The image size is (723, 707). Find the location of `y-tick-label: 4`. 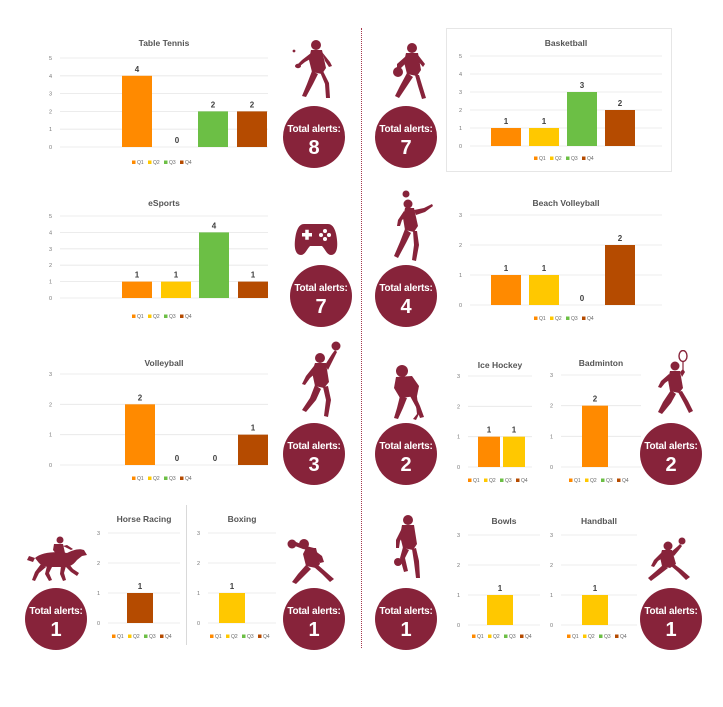

y-tick-label: 4 is located at coordinates (50, 77).